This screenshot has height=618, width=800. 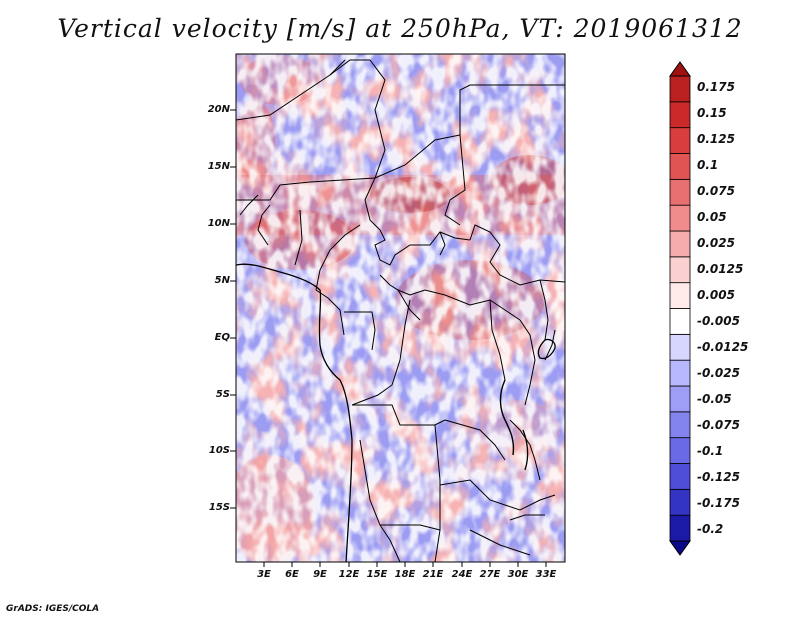 What do you see at coordinates (723, 347) in the screenshot?
I see `colorbar-label: -0.0125` at bounding box center [723, 347].